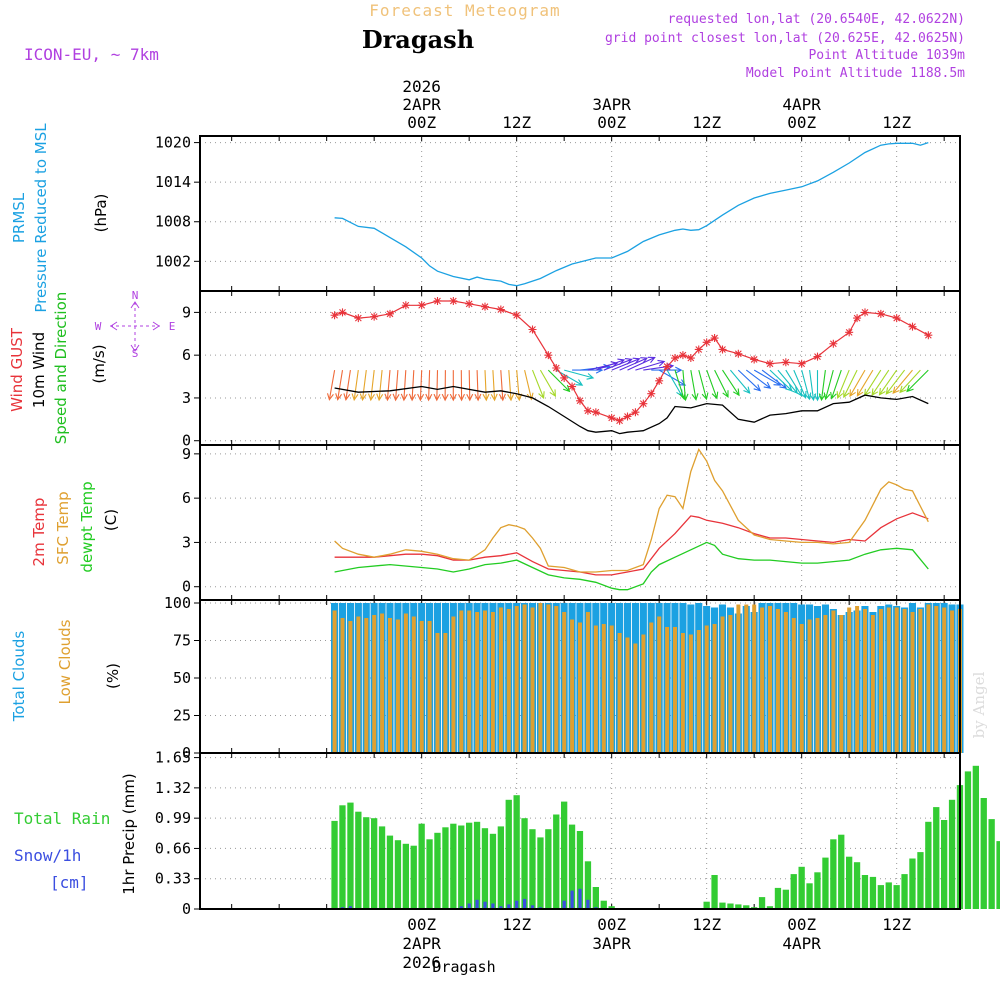 The height and width of the screenshot is (1000, 1000). What do you see at coordinates (631, 510) in the screenshot?
I see `sfc-temp-line` at bounding box center [631, 510].